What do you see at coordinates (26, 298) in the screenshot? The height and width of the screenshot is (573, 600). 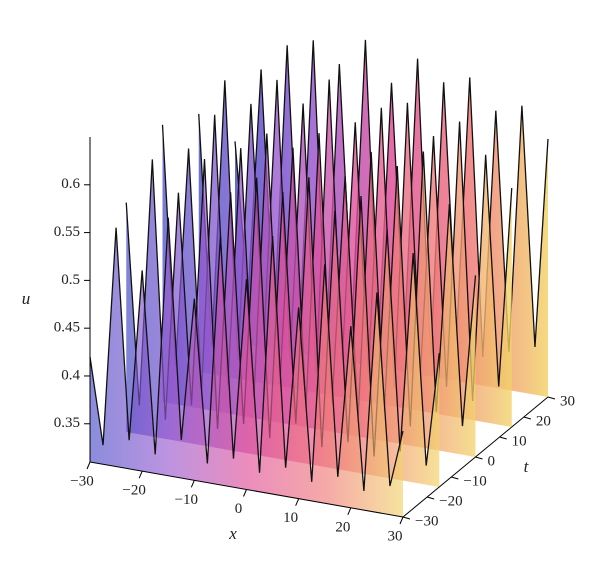 I see `z-axis-title: u` at bounding box center [26, 298].